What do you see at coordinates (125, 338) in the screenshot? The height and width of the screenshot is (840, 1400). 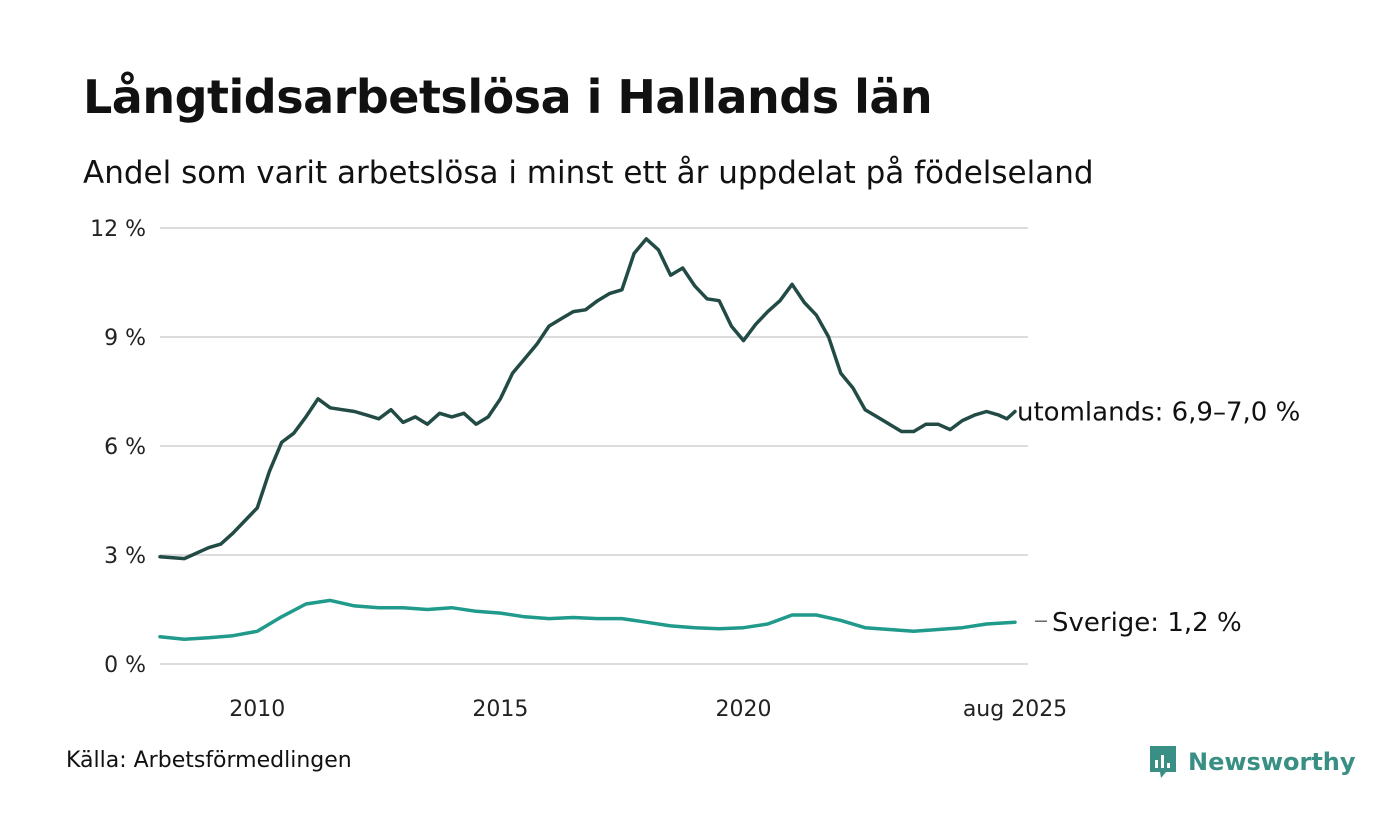 I see `y-tick-label: 9 %` at bounding box center [125, 338].